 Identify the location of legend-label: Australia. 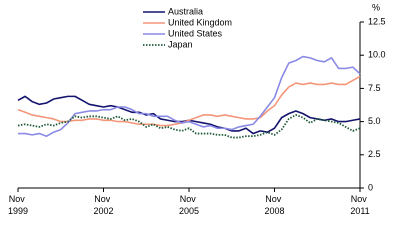
(185, 11).